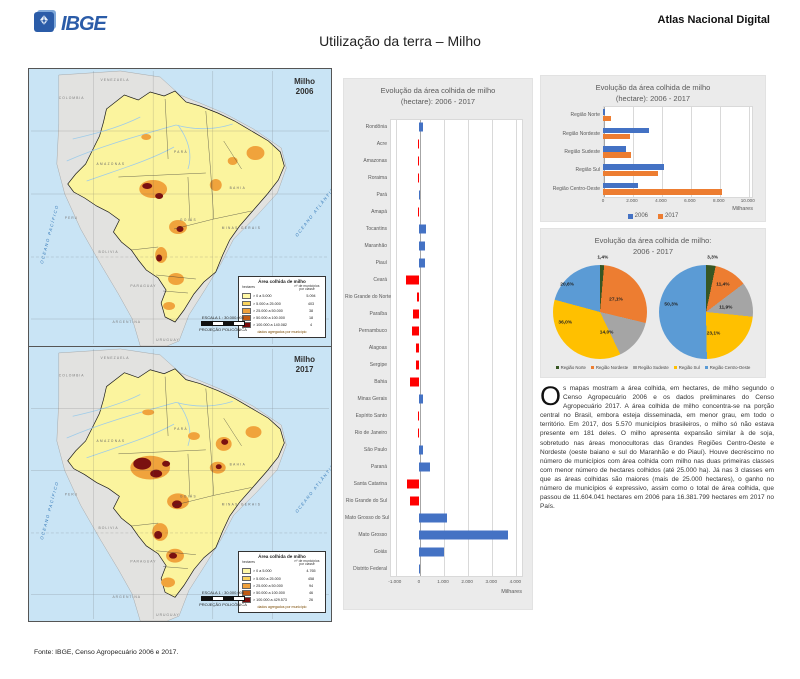 Image resolution: width=800 pixels, height=679 pixels. I want to click on pie-slice-label: 11,9%, so click(726, 308).